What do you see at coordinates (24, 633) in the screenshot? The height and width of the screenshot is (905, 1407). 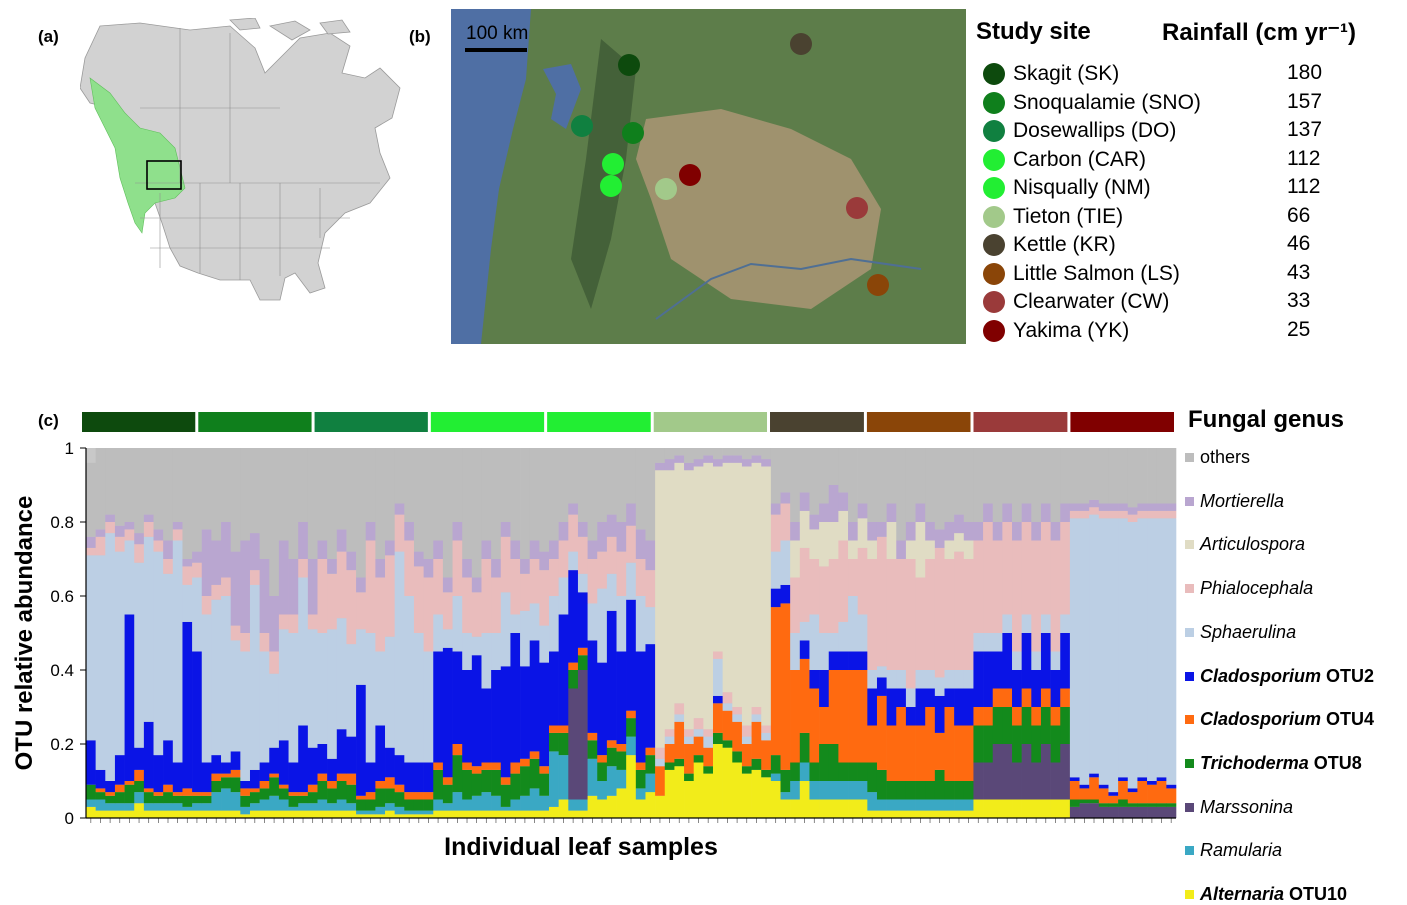 I see `y-axis-title: OTU relative abundance` at bounding box center [24, 633].